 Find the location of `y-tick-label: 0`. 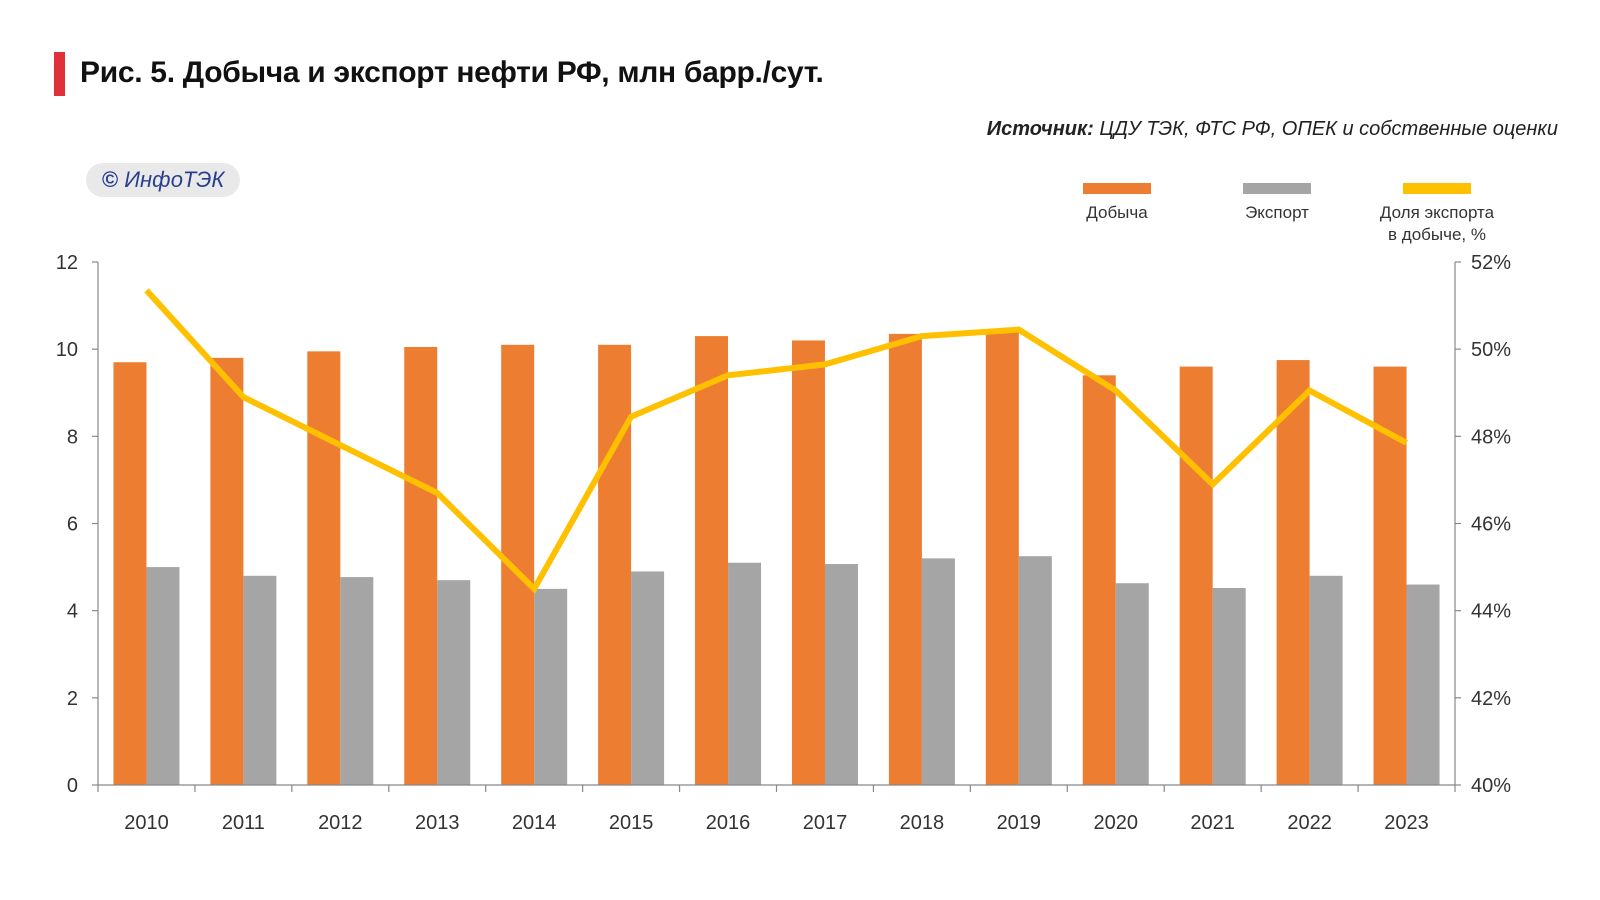

y-tick-label: 0 is located at coordinates (72, 786).